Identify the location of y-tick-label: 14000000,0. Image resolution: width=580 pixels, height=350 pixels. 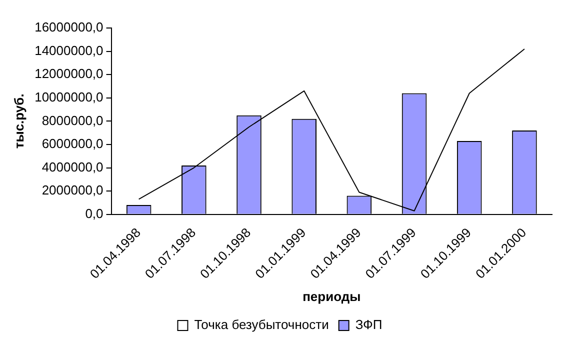
(69, 50).